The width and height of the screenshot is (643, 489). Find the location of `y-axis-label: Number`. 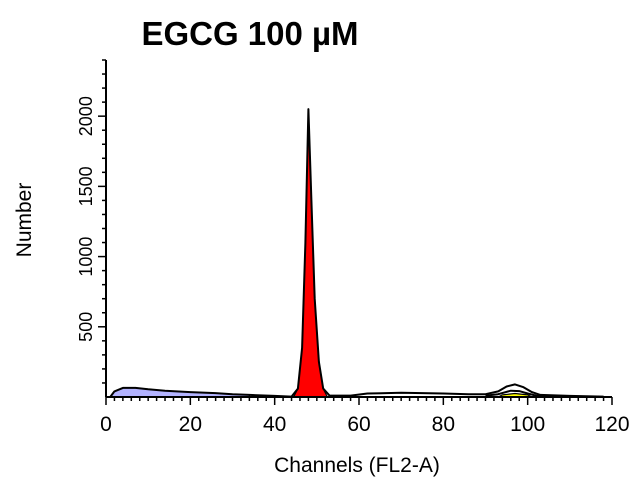

y-axis-label: Number is located at coordinates (24, 220).